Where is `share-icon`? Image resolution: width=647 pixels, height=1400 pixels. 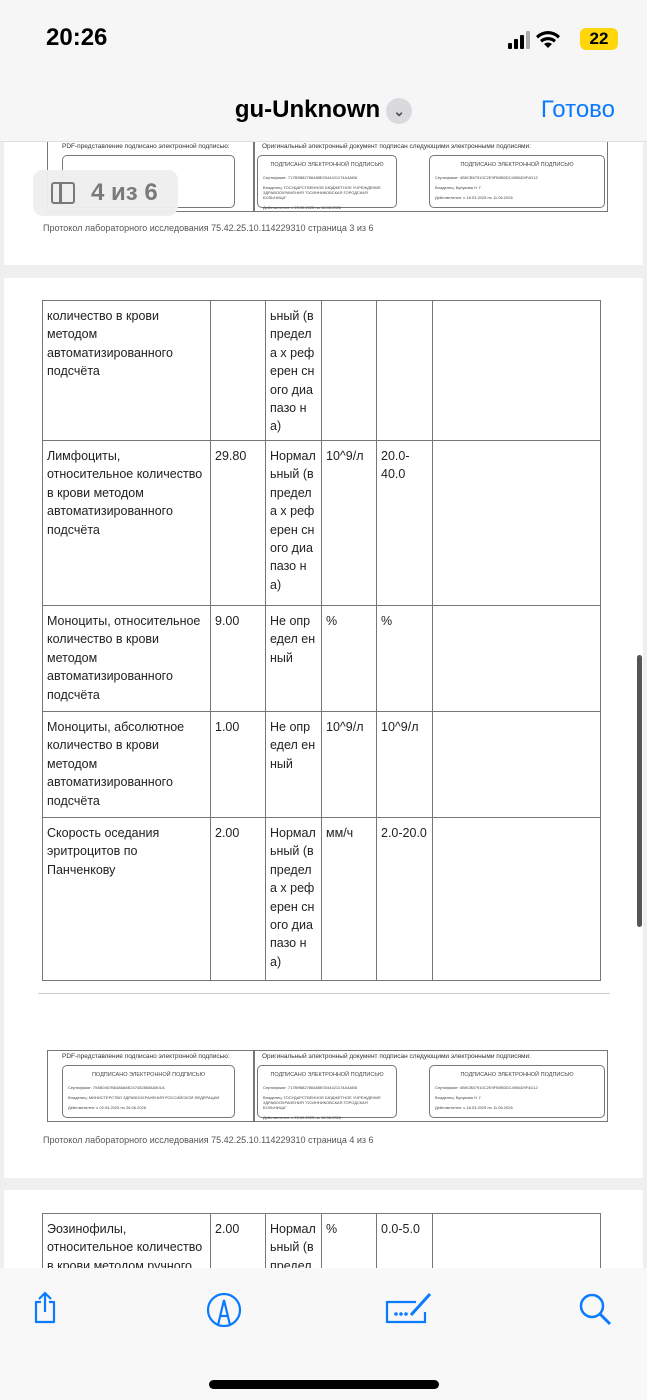 share-icon is located at coordinates (45, 1307).